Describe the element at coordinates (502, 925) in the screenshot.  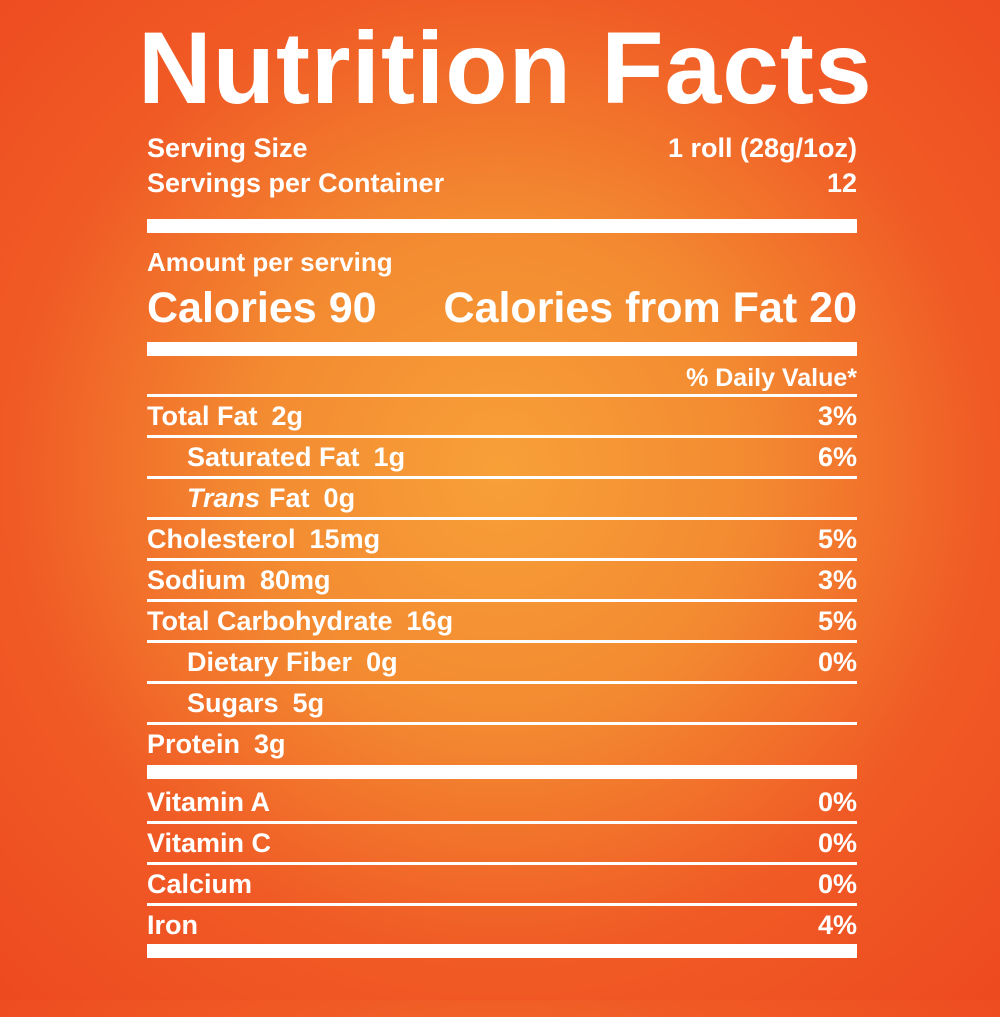
I see `vitamin-mineral-row: Iron 4%` at that location.